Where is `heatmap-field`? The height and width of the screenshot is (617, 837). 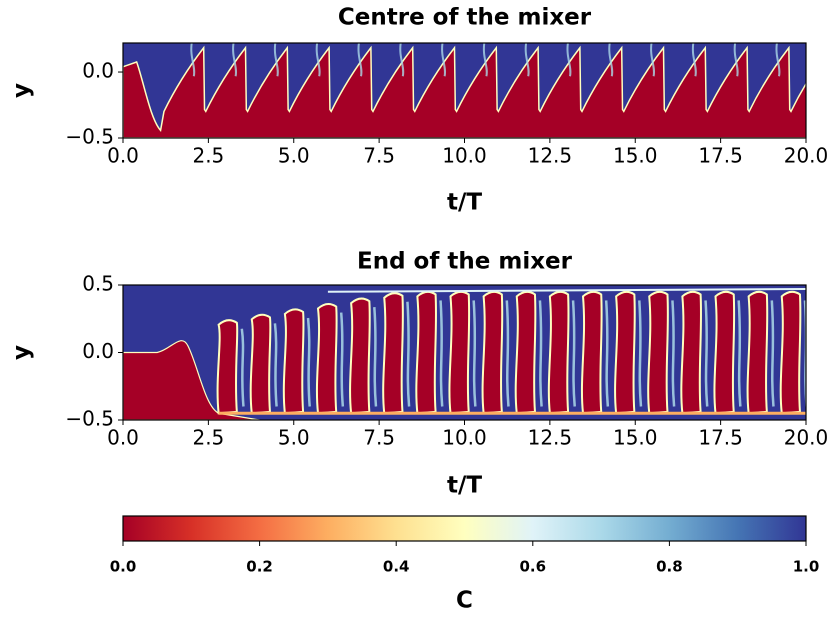
heatmap-field is located at coordinates (472, 90).